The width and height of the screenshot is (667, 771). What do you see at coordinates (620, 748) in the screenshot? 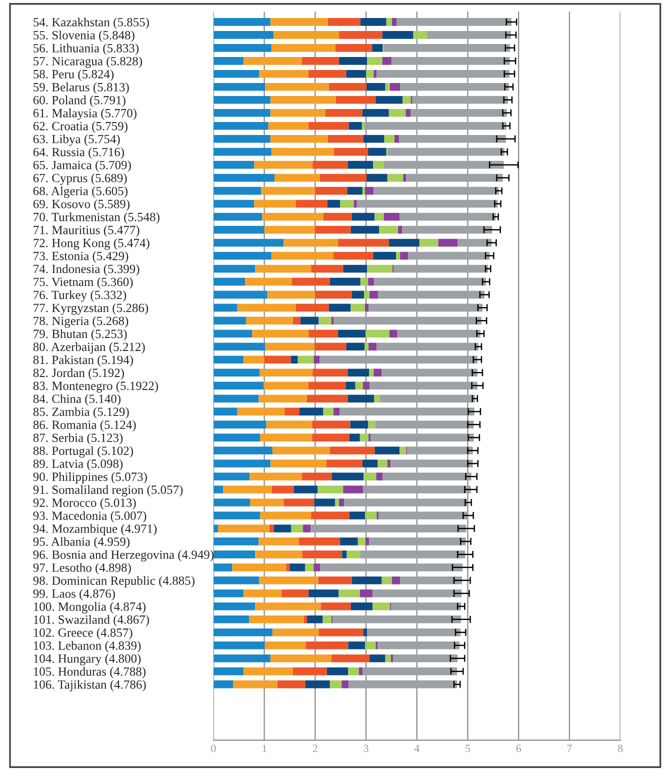
I see `x-tick-label: 8` at bounding box center [620, 748].